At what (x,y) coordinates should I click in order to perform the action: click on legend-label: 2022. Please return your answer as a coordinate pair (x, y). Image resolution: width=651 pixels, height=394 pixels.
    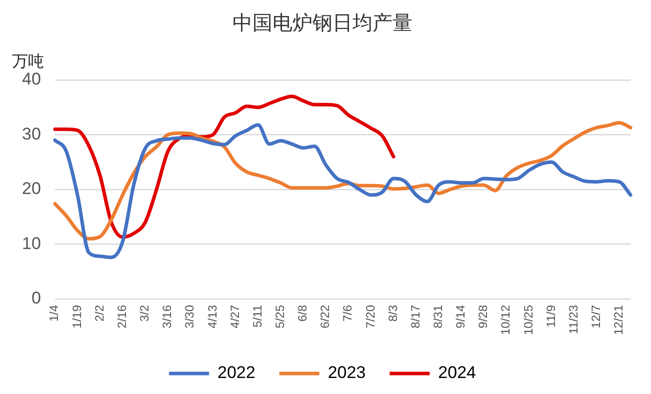
    Looking at the image, I should click on (237, 372).